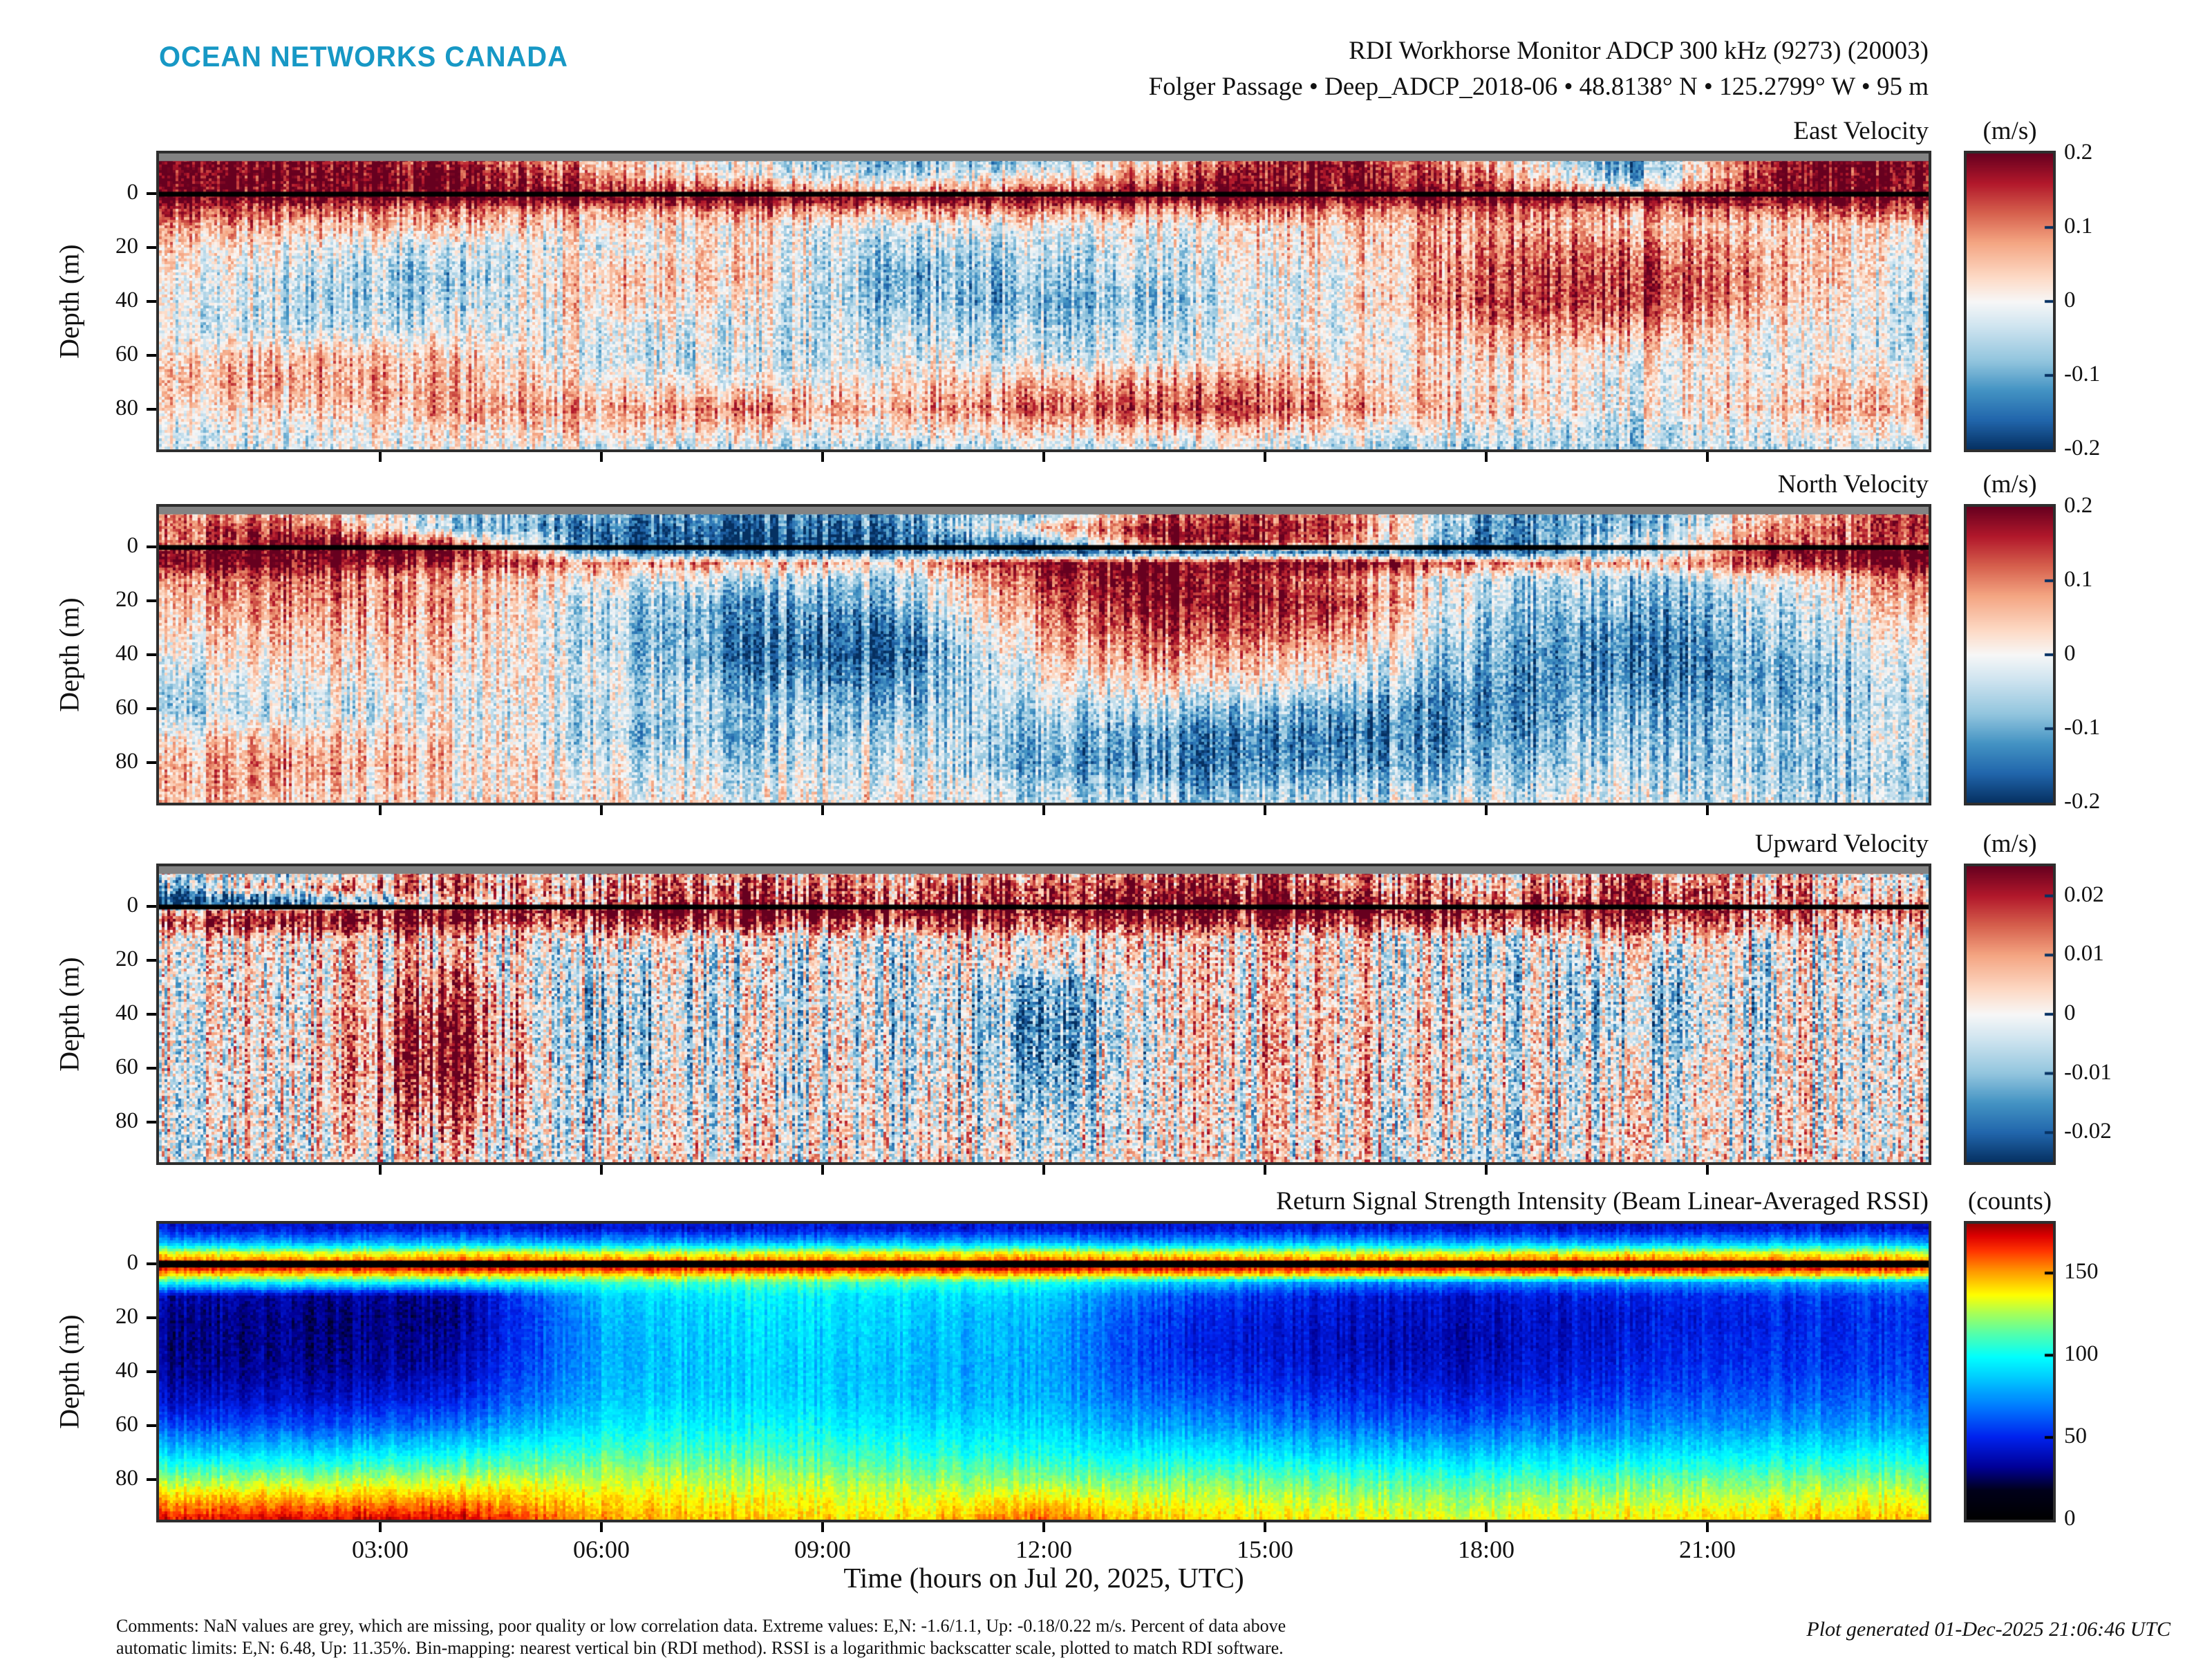 This screenshot has width=2212, height=1660. I want to click on y-tick-label-east-velocity-20: 20, so click(126, 246).